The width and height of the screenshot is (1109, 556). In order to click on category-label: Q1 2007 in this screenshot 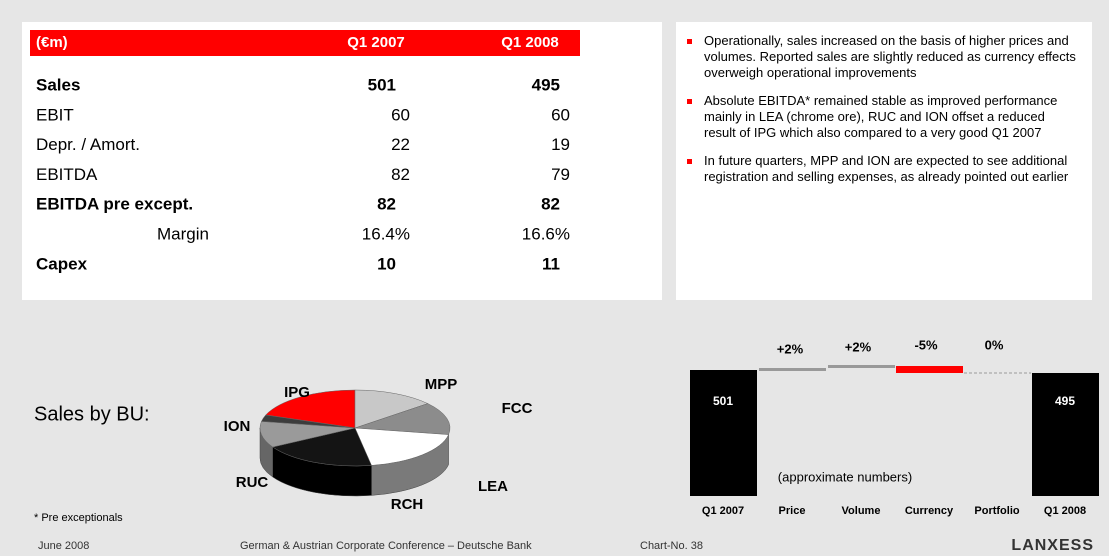, I will do `click(723, 511)`.